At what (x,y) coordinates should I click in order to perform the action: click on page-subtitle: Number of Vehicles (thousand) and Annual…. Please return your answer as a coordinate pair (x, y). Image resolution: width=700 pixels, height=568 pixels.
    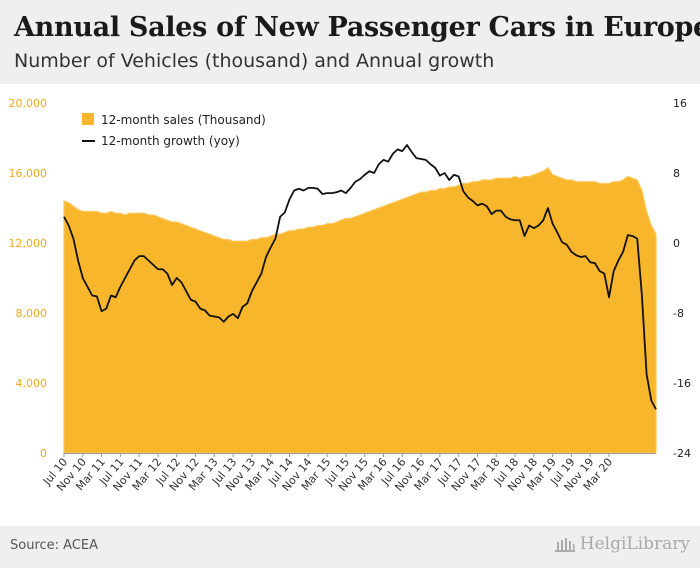
    Looking at the image, I should click on (254, 61).